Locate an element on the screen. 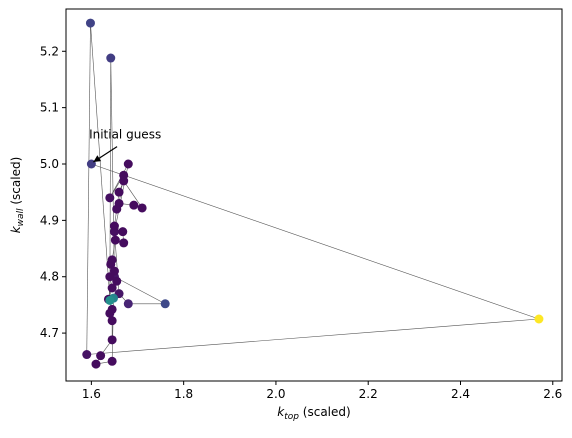 Image resolution: width=572 pixels, height=438 pixels. annotation: Initial guess is located at coordinates (125, 145).